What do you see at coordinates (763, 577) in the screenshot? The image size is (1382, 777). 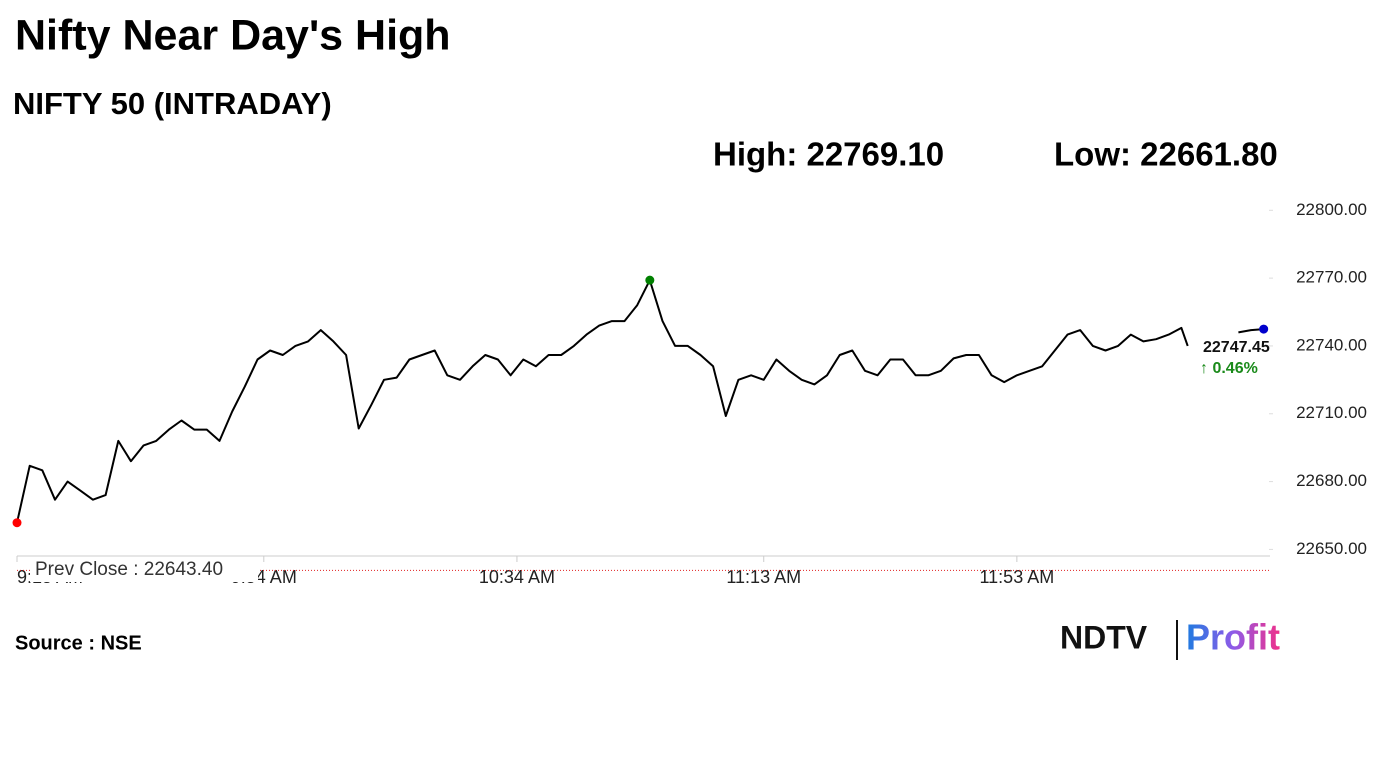 I see `x-tick-label: 11:13 AM` at bounding box center [763, 577].